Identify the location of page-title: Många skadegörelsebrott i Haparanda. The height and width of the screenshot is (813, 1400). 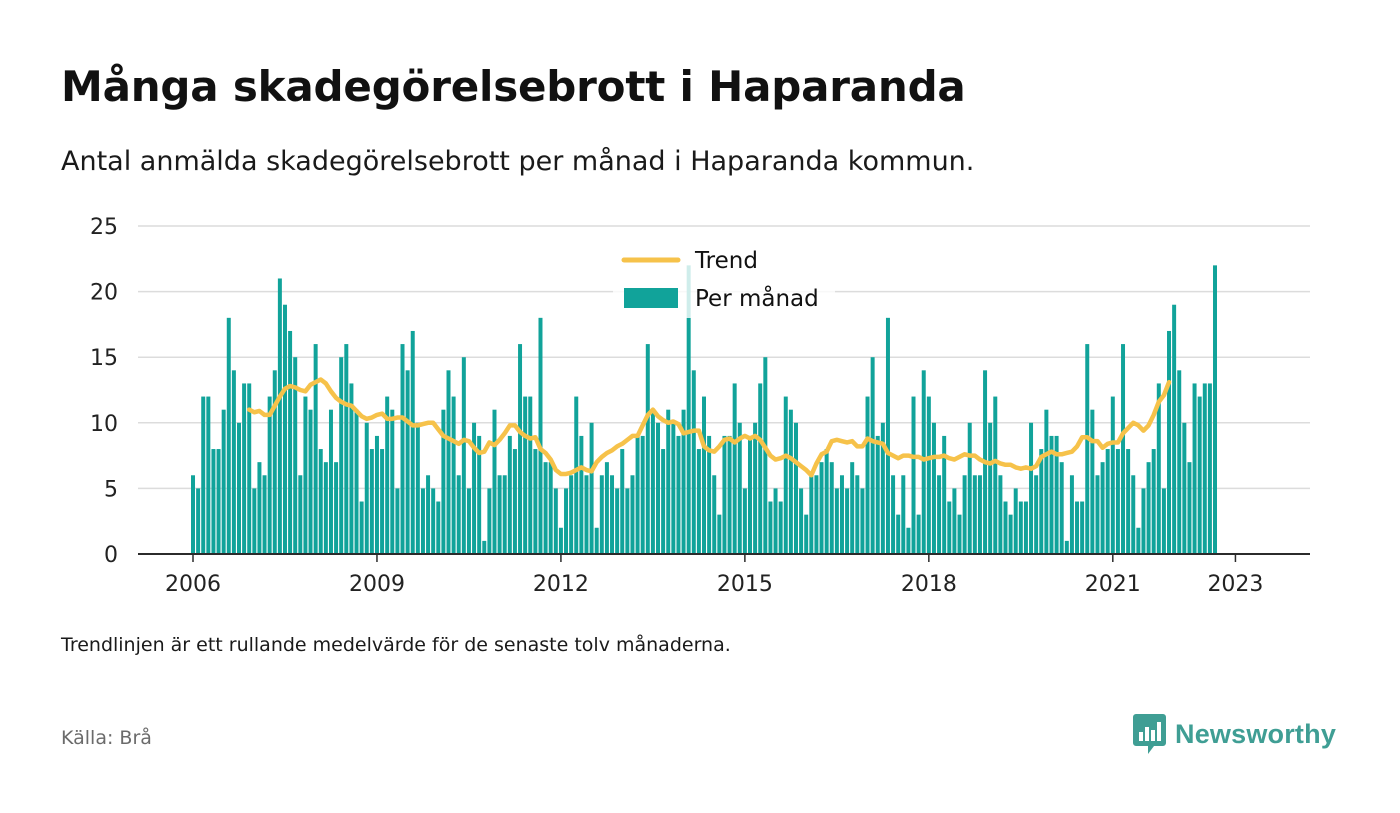
(513, 86).